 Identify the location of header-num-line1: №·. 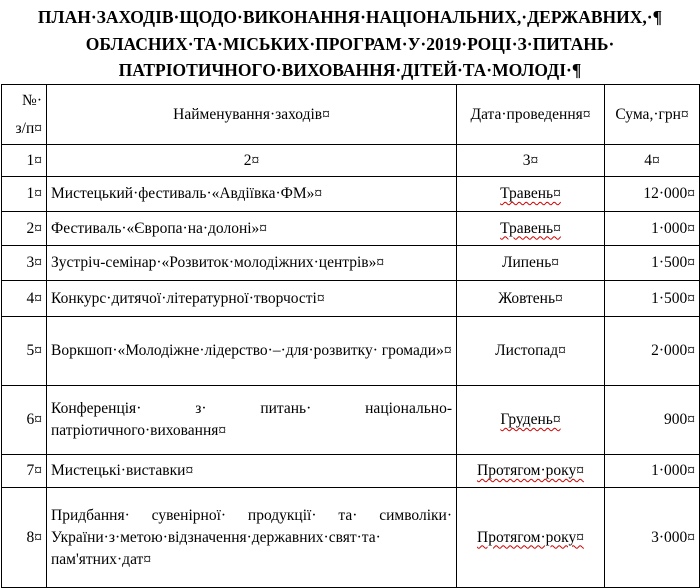
(32, 100).